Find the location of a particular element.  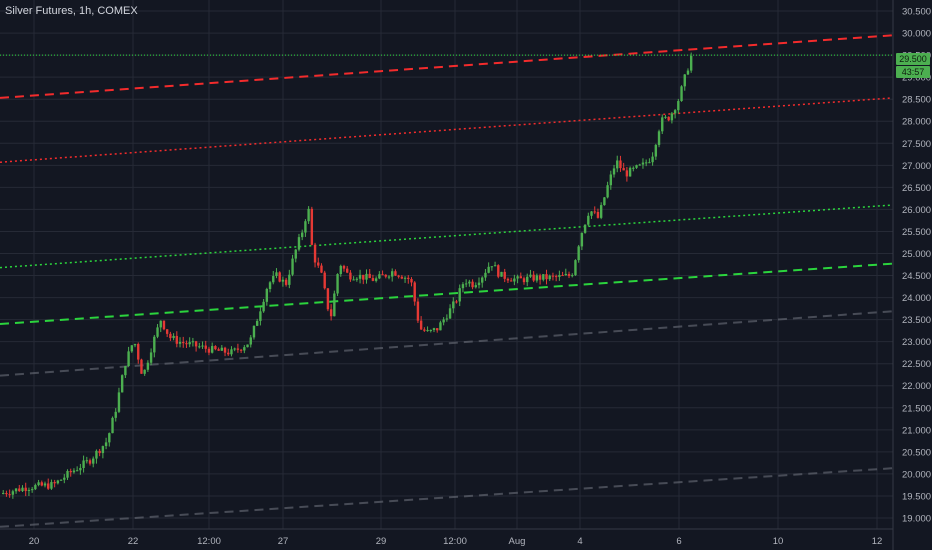

trend-line-red-dashed is located at coordinates (447, 66).